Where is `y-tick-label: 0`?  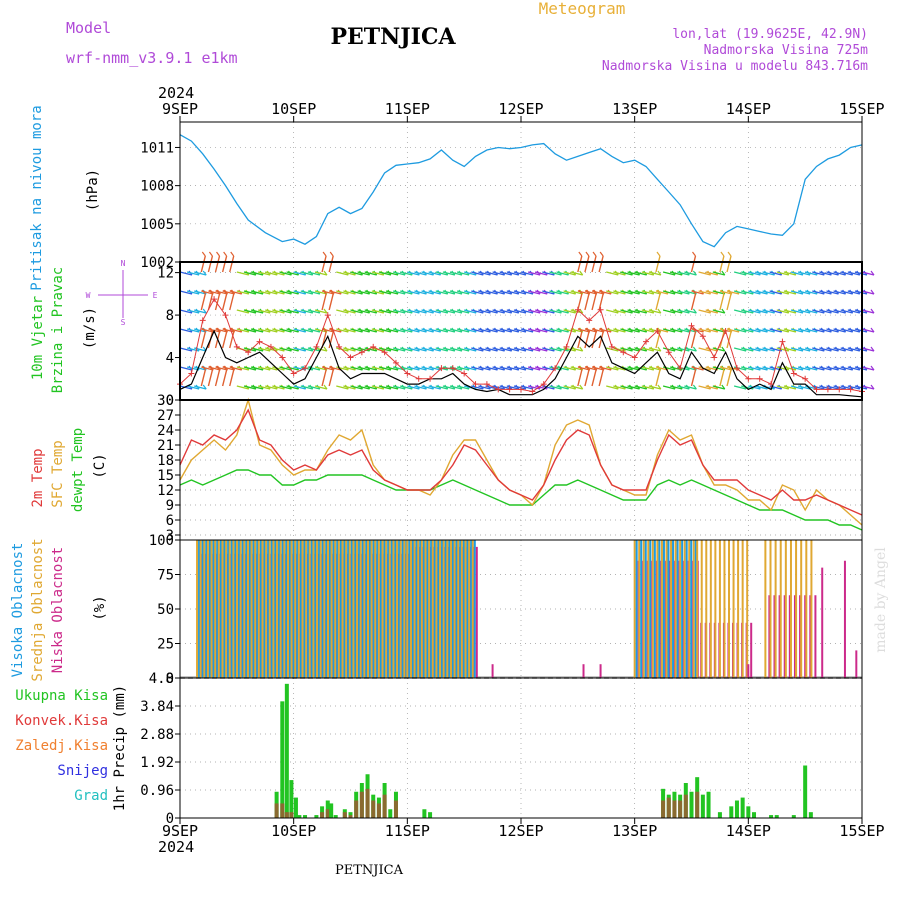 y-tick-label: 0 is located at coordinates (170, 679).